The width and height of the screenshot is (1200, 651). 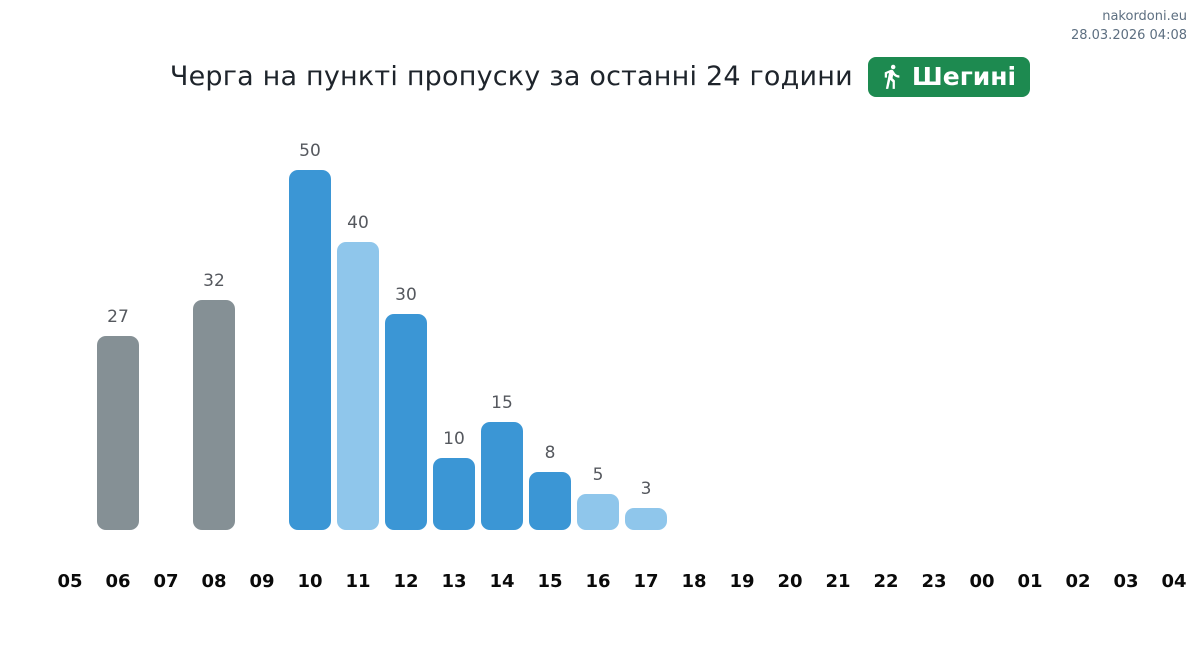 I want to click on bar-column-12: 30, so click(x=406, y=350).